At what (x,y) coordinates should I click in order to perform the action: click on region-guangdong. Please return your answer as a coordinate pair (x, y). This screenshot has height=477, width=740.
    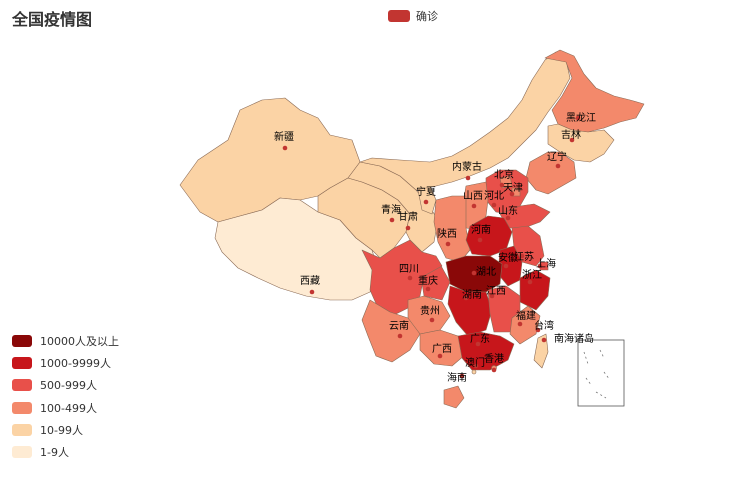
    Looking at the image, I should click on (486, 351).